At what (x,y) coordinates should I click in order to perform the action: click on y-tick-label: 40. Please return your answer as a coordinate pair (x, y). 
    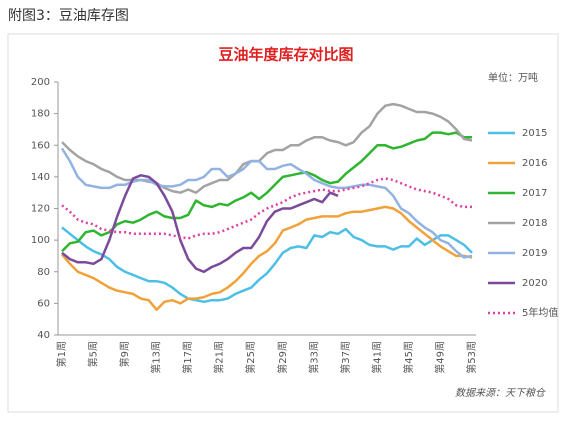
    Looking at the image, I should click on (43, 335).